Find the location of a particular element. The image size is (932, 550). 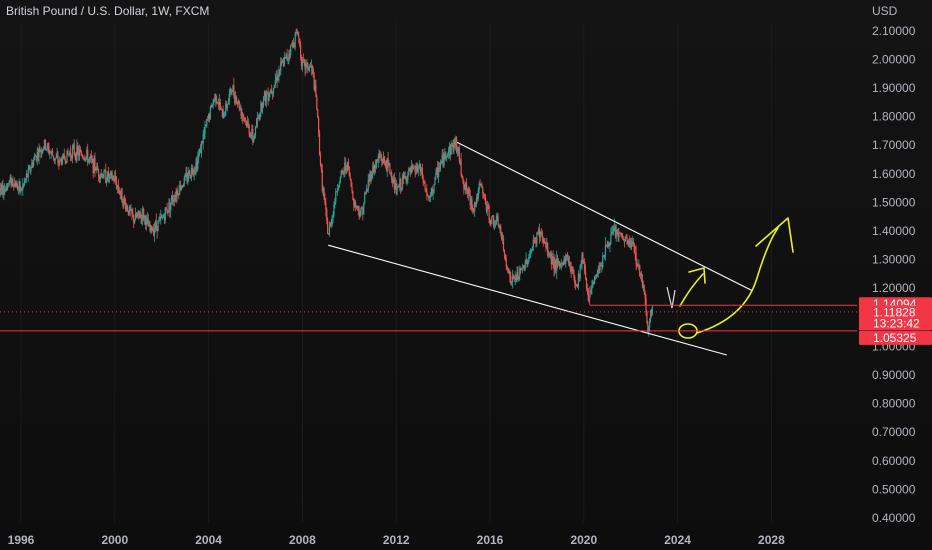

annotation-small-arrow-head is located at coordinates (697, 275).